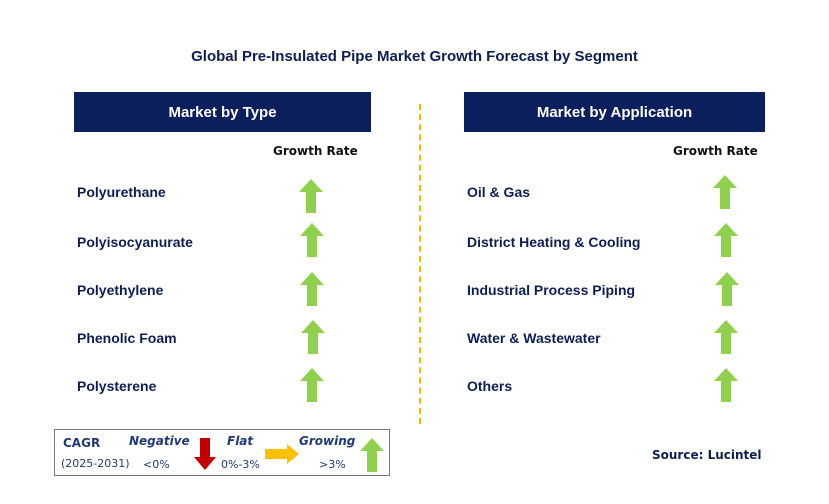 The height and width of the screenshot is (504, 829). Describe the element at coordinates (240, 464) in the screenshot. I see `legend-flat-range: 0%-3%` at that location.